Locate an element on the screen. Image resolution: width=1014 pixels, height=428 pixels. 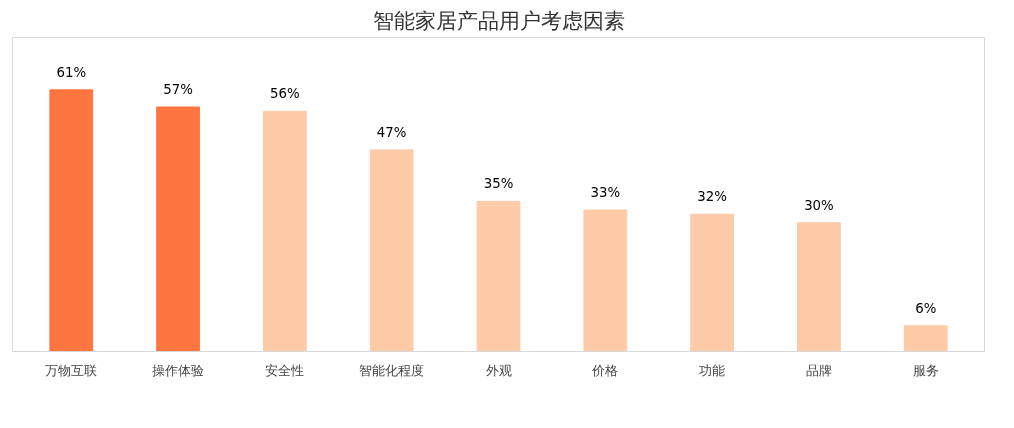
x-tick-label: 操作体验 is located at coordinates (178, 370).